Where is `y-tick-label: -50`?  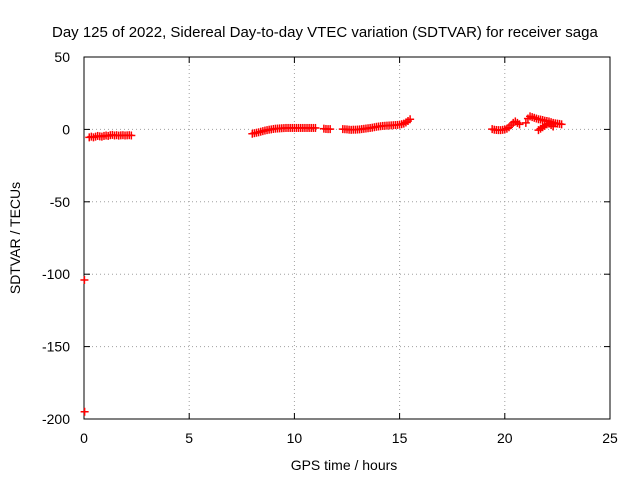
y-tick-label: -50 is located at coordinates (60, 202).